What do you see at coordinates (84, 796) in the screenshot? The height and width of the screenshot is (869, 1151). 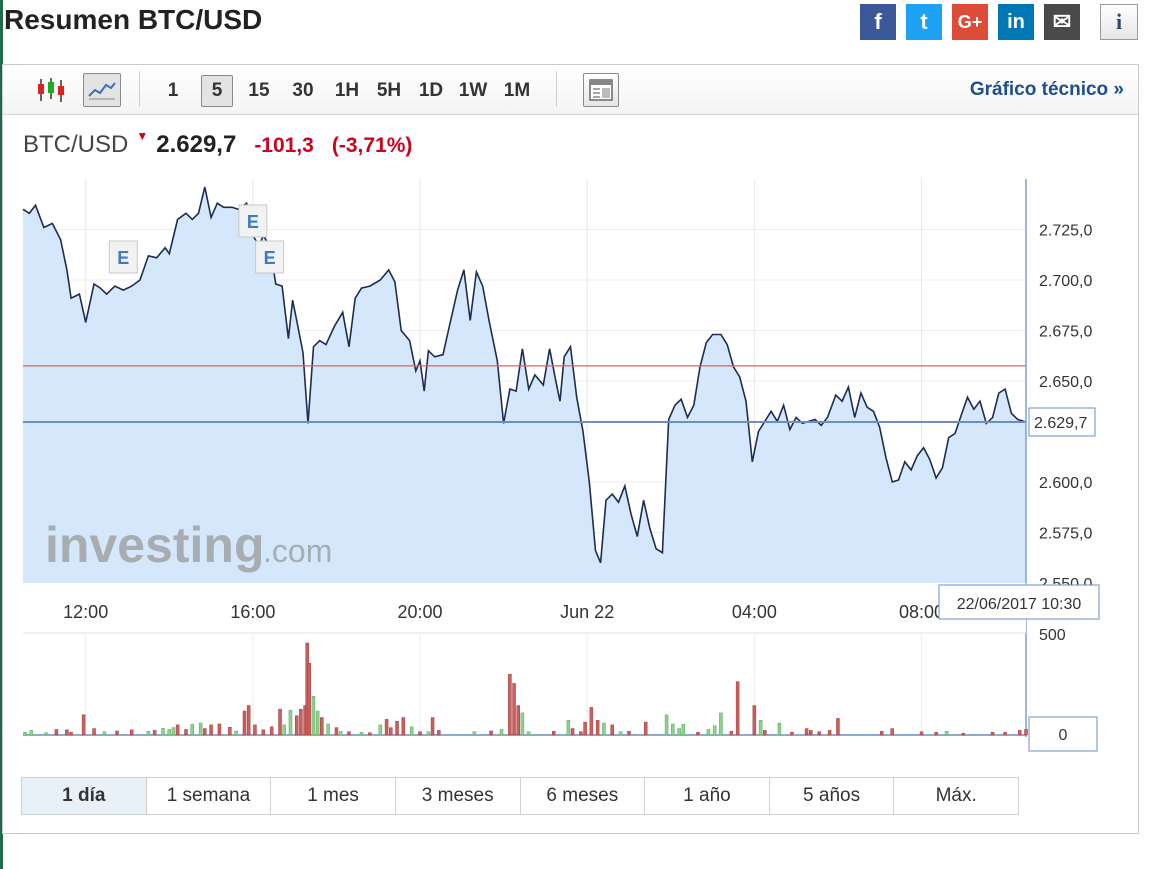 I see `range-button-0: 1 día` at bounding box center [84, 796].